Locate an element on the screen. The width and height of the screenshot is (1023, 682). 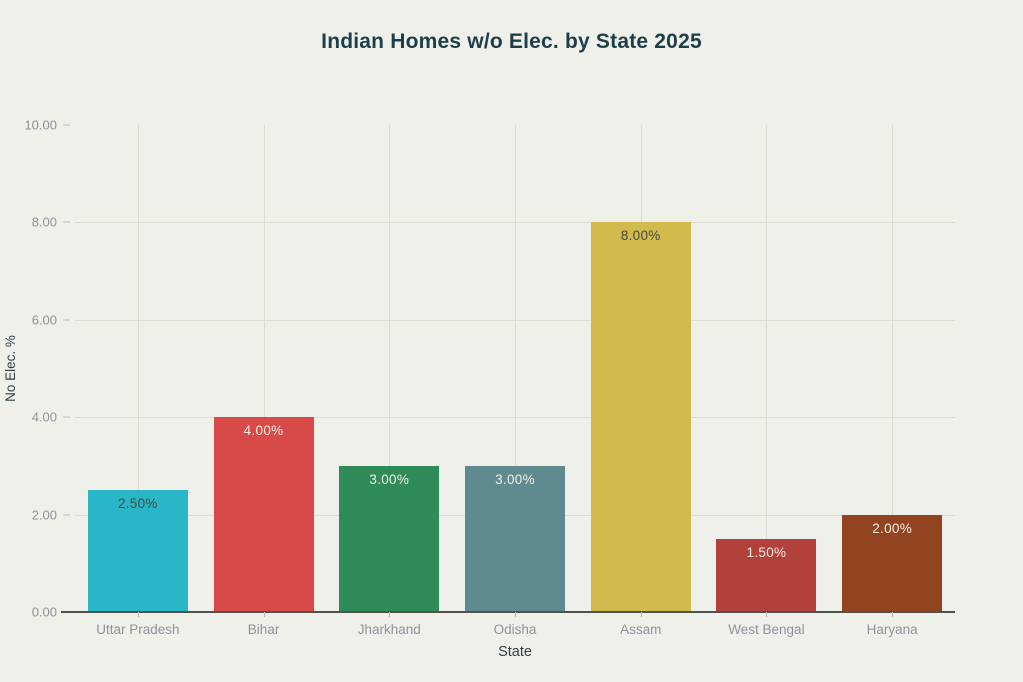
bar-jharkhand: 3.00% is located at coordinates (389, 538).